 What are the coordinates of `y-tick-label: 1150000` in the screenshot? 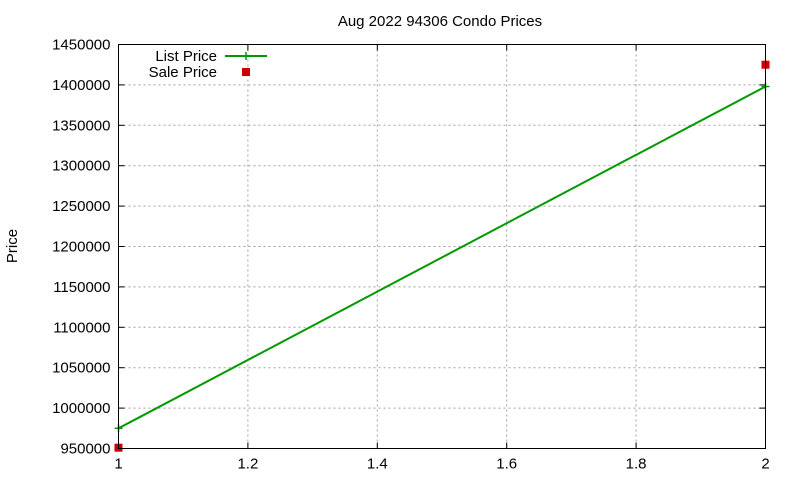 It's located at (81, 287).